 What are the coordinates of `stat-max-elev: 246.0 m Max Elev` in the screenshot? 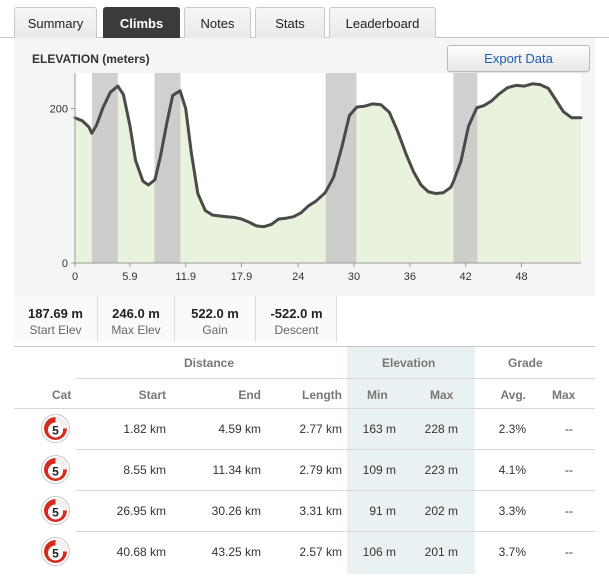 It's located at (136, 319).